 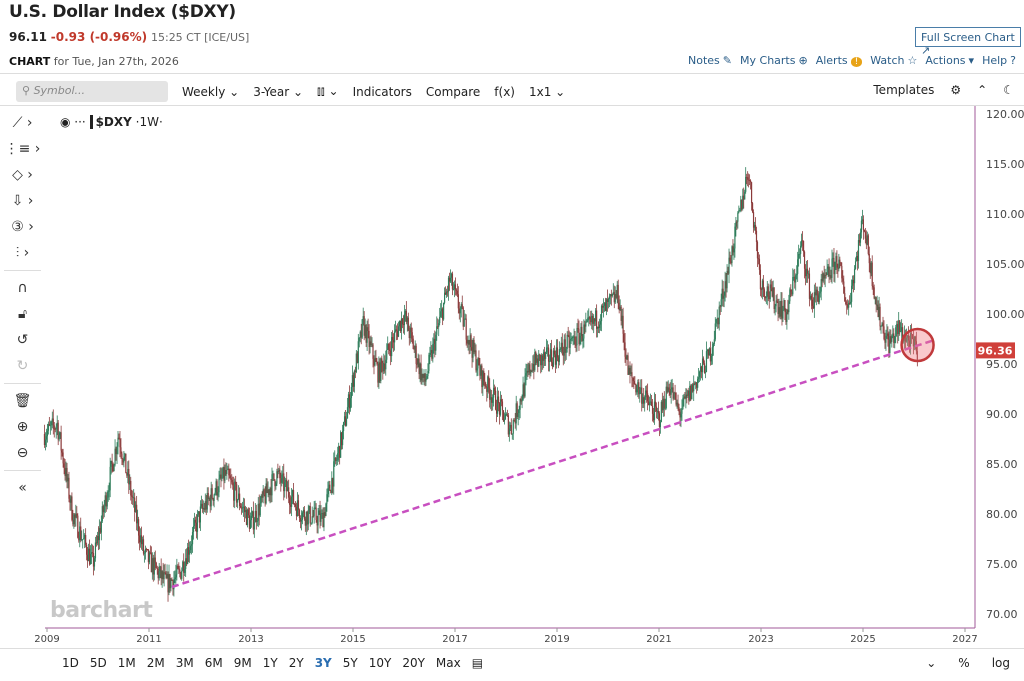 What do you see at coordinates (22, 488) in the screenshot?
I see `collapse-icon: «` at bounding box center [22, 488].